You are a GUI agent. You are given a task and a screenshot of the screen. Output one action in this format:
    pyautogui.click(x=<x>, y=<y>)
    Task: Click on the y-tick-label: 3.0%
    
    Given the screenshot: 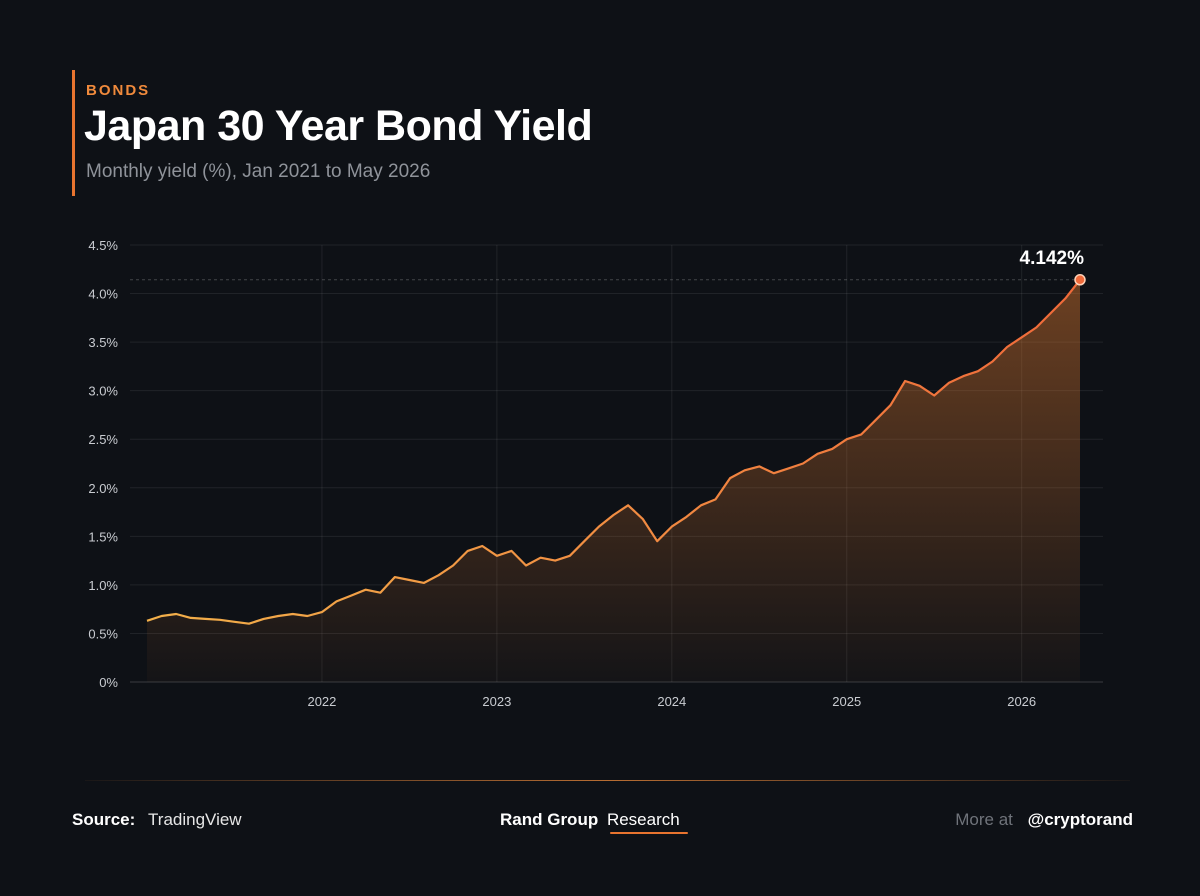 What is the action you would take?
    pyautogui.click(x=103, y=391)
    